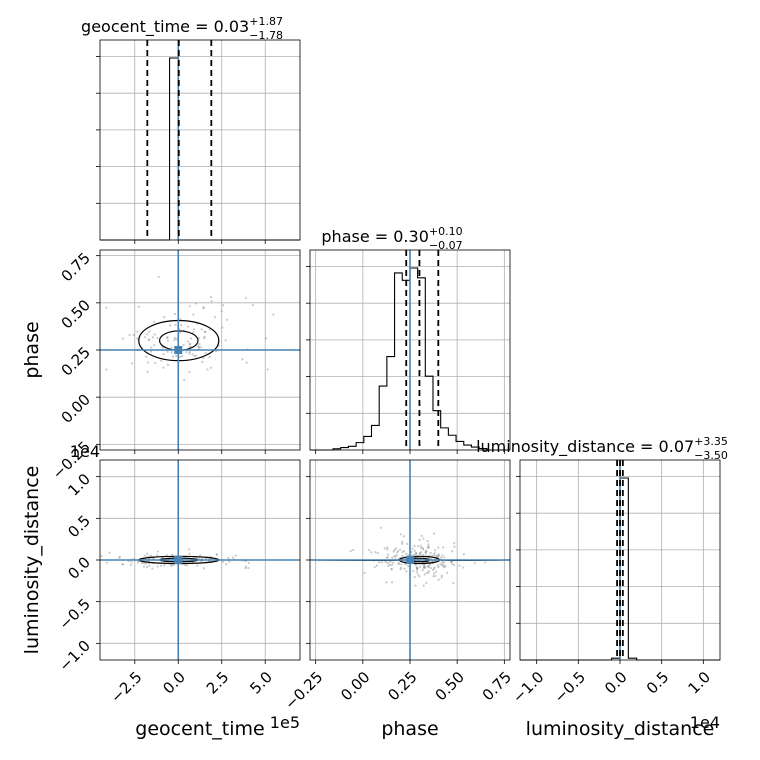 This screenshot has height=760, width=760. What do you see at coordinates (285, 722) in the screenshot?
I see `x-offset-text: 1e5` at bounding box center [285, 722].